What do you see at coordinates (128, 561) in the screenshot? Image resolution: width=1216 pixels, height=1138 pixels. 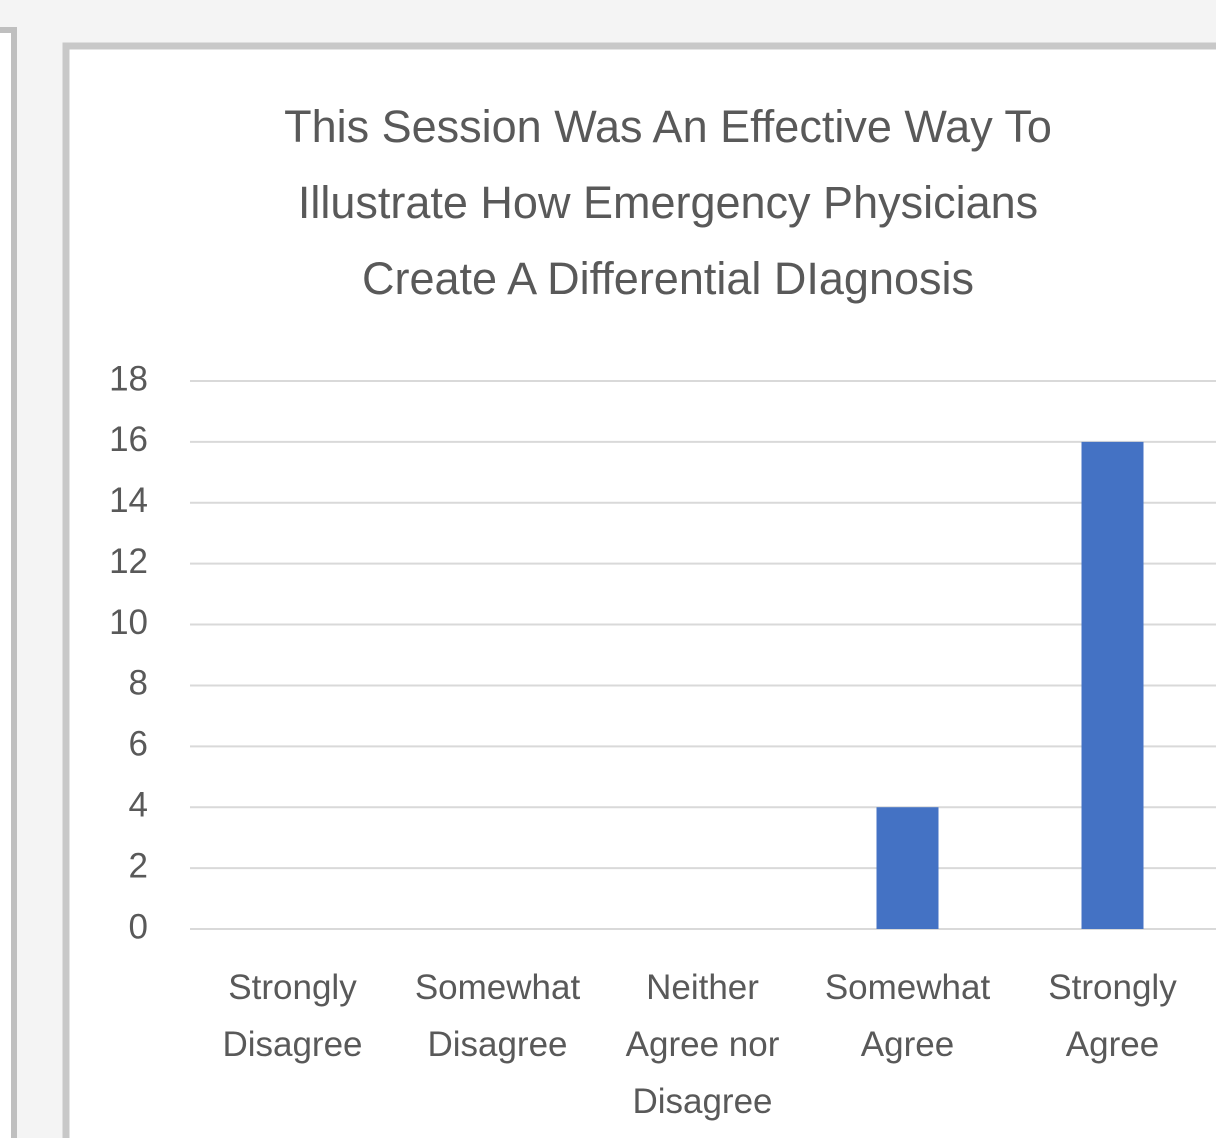 I see `y-tick-label: 12` at bounding box center [128, 561].